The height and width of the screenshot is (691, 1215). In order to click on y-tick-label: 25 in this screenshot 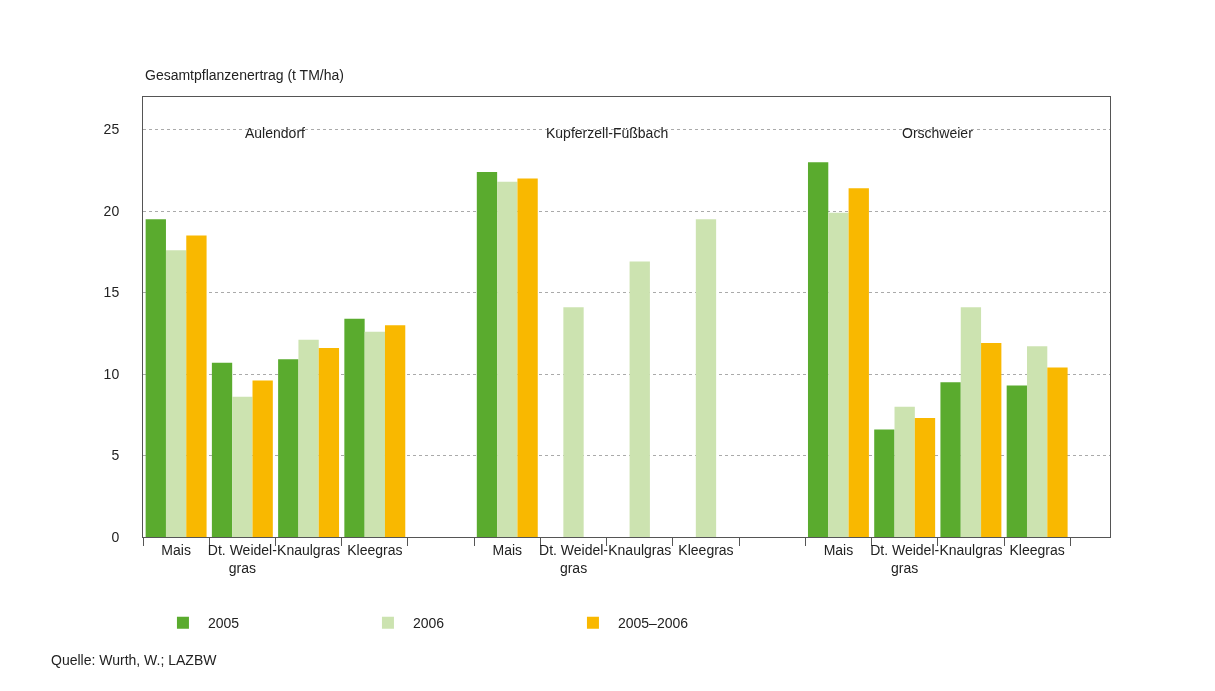, I will do `click(111, 129)`.